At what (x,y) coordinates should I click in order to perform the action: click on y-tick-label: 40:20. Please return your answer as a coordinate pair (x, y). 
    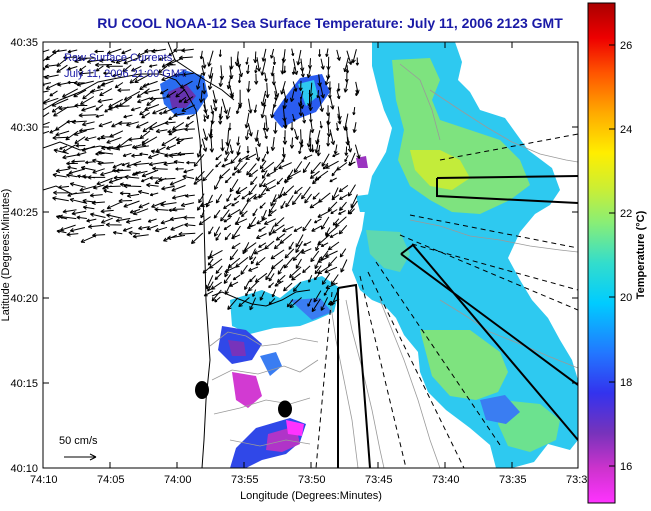
    Looking at the image, I should click on (24, 299).